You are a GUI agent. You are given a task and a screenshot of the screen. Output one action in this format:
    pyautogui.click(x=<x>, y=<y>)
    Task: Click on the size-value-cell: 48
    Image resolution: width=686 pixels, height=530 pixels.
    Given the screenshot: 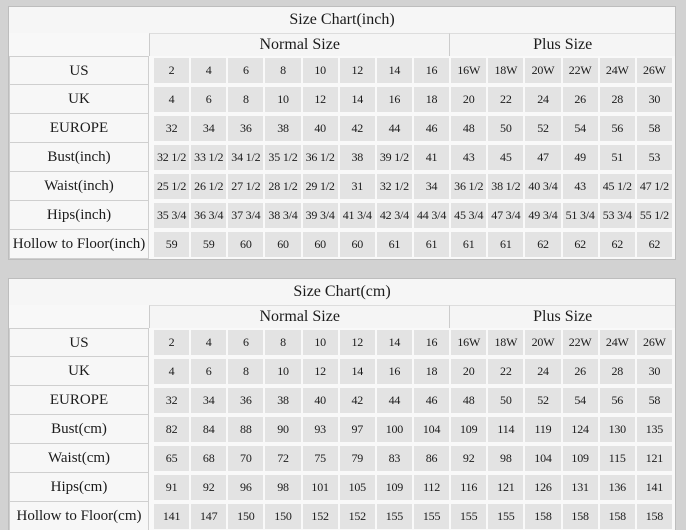 What is the action you would take?
    pyautogui.click(x=469, y=400)
    